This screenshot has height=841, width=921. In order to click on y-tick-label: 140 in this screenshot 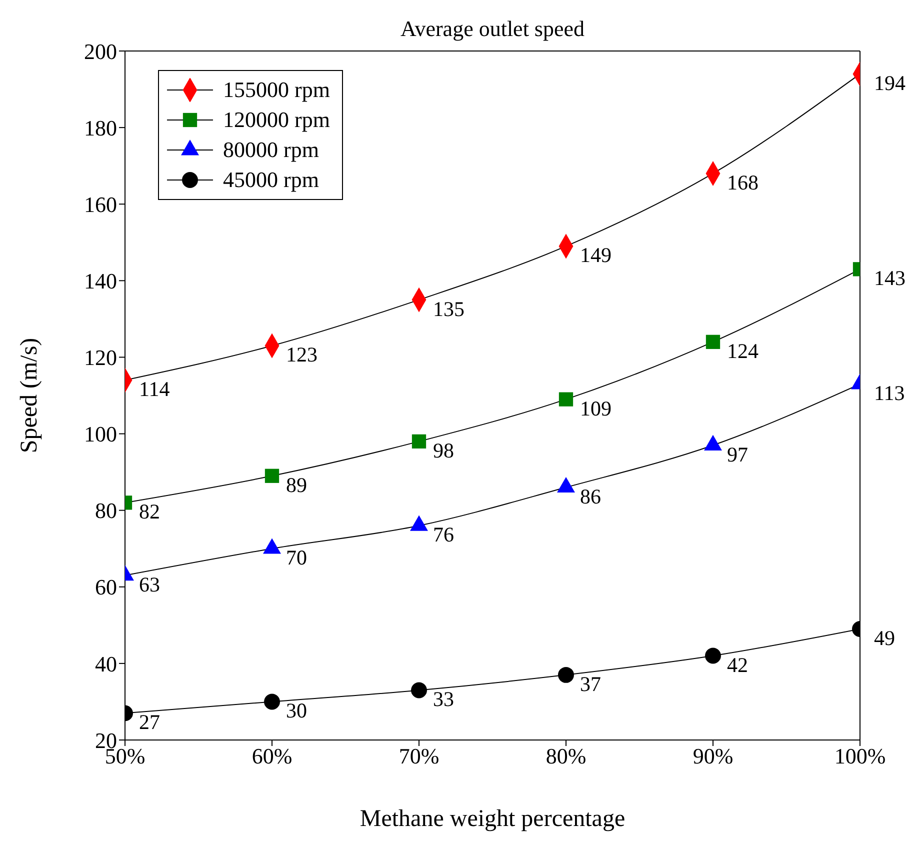, I will do `click(100, 281)`.